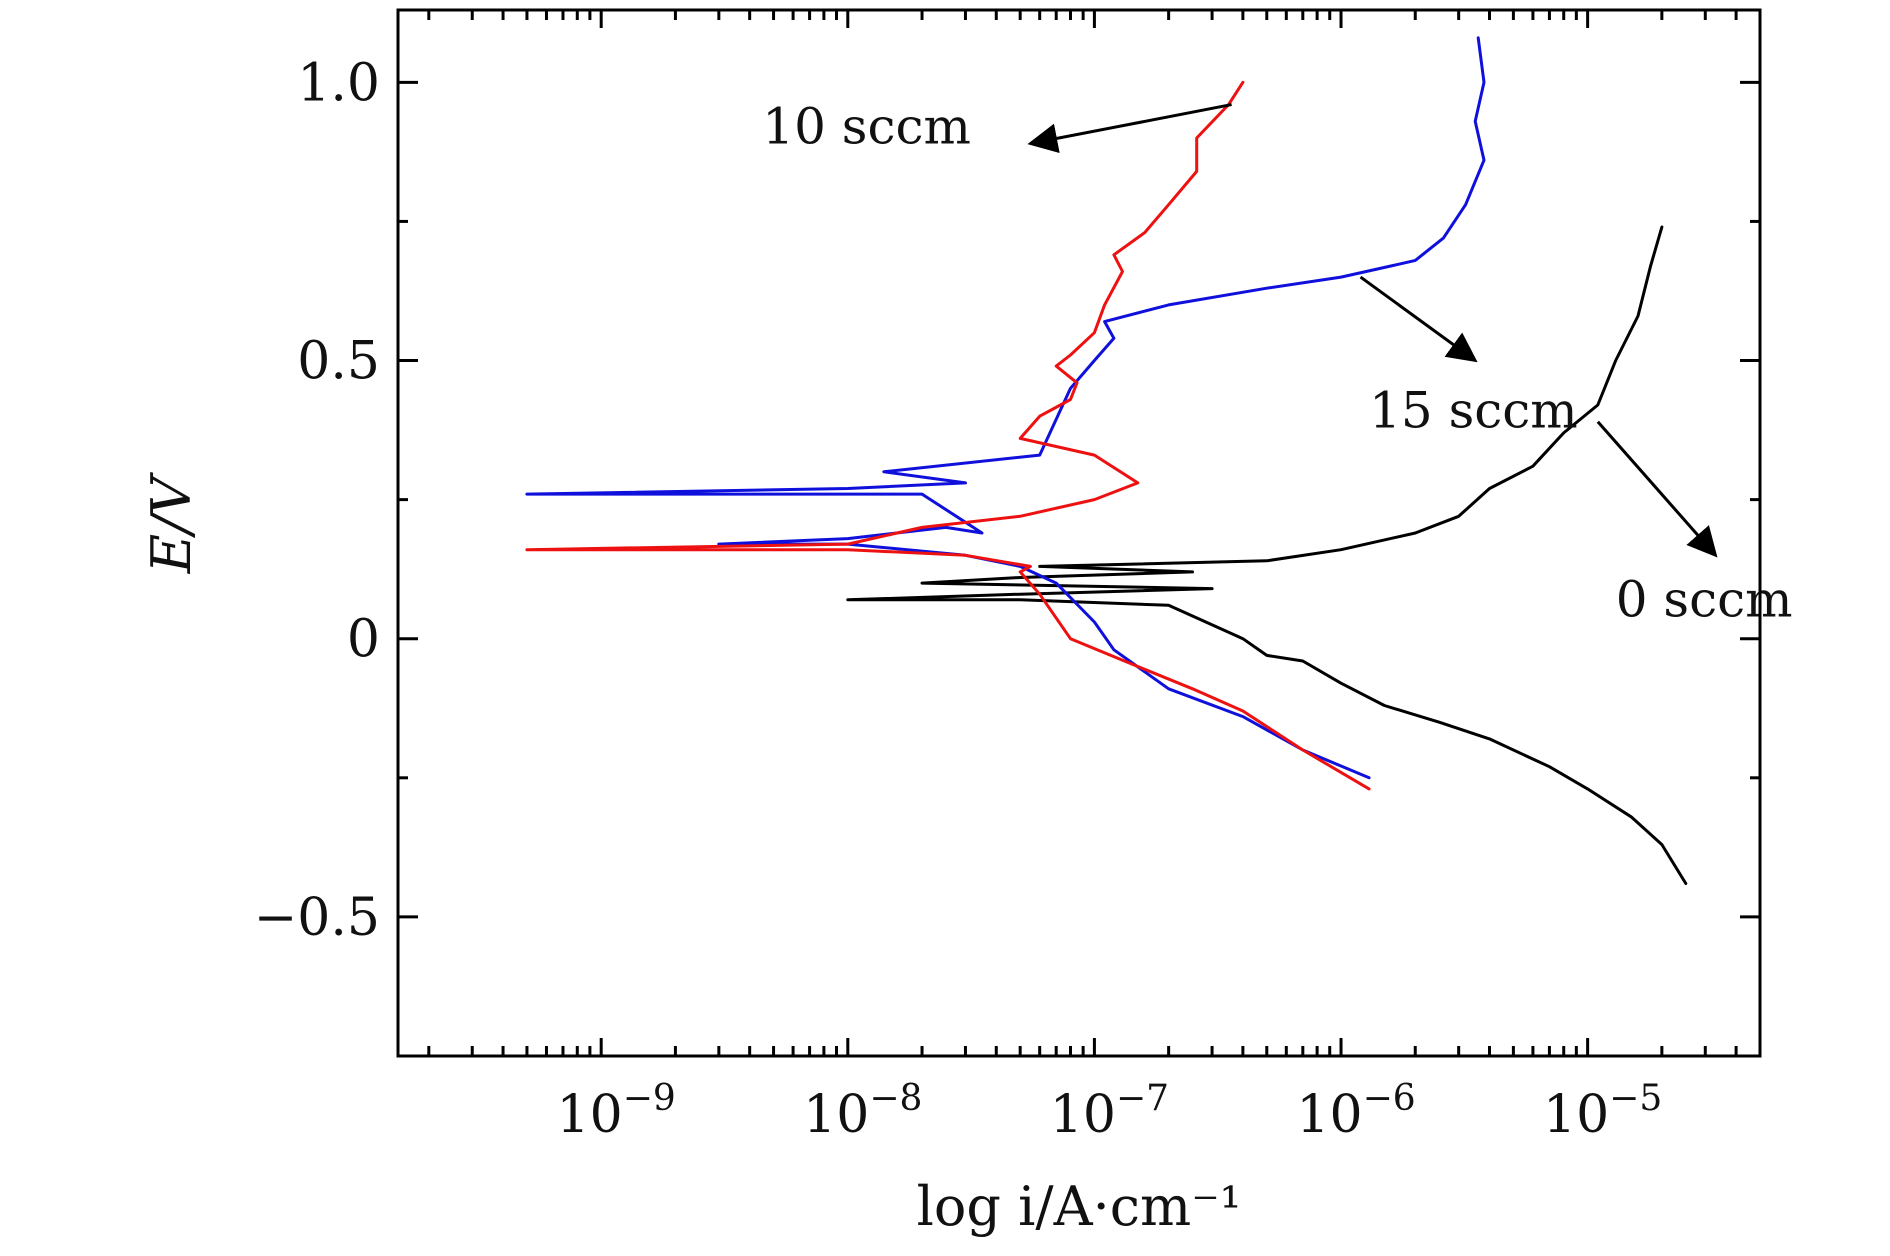  Describe the element at coordinates (616, 1111) in the screenshot. I see `x-tick-label: 10⁻⁹` at that location.